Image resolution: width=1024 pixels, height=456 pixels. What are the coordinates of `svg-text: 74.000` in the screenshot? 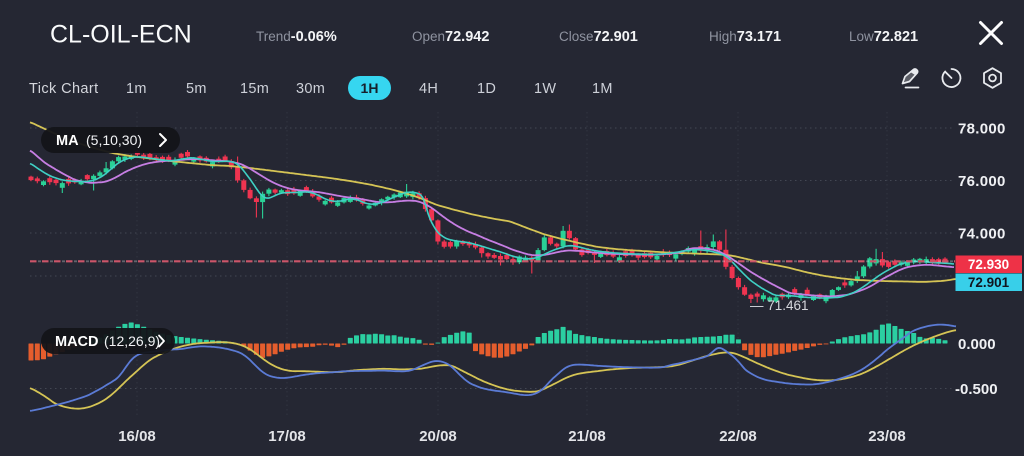 It's located at (982, 234).